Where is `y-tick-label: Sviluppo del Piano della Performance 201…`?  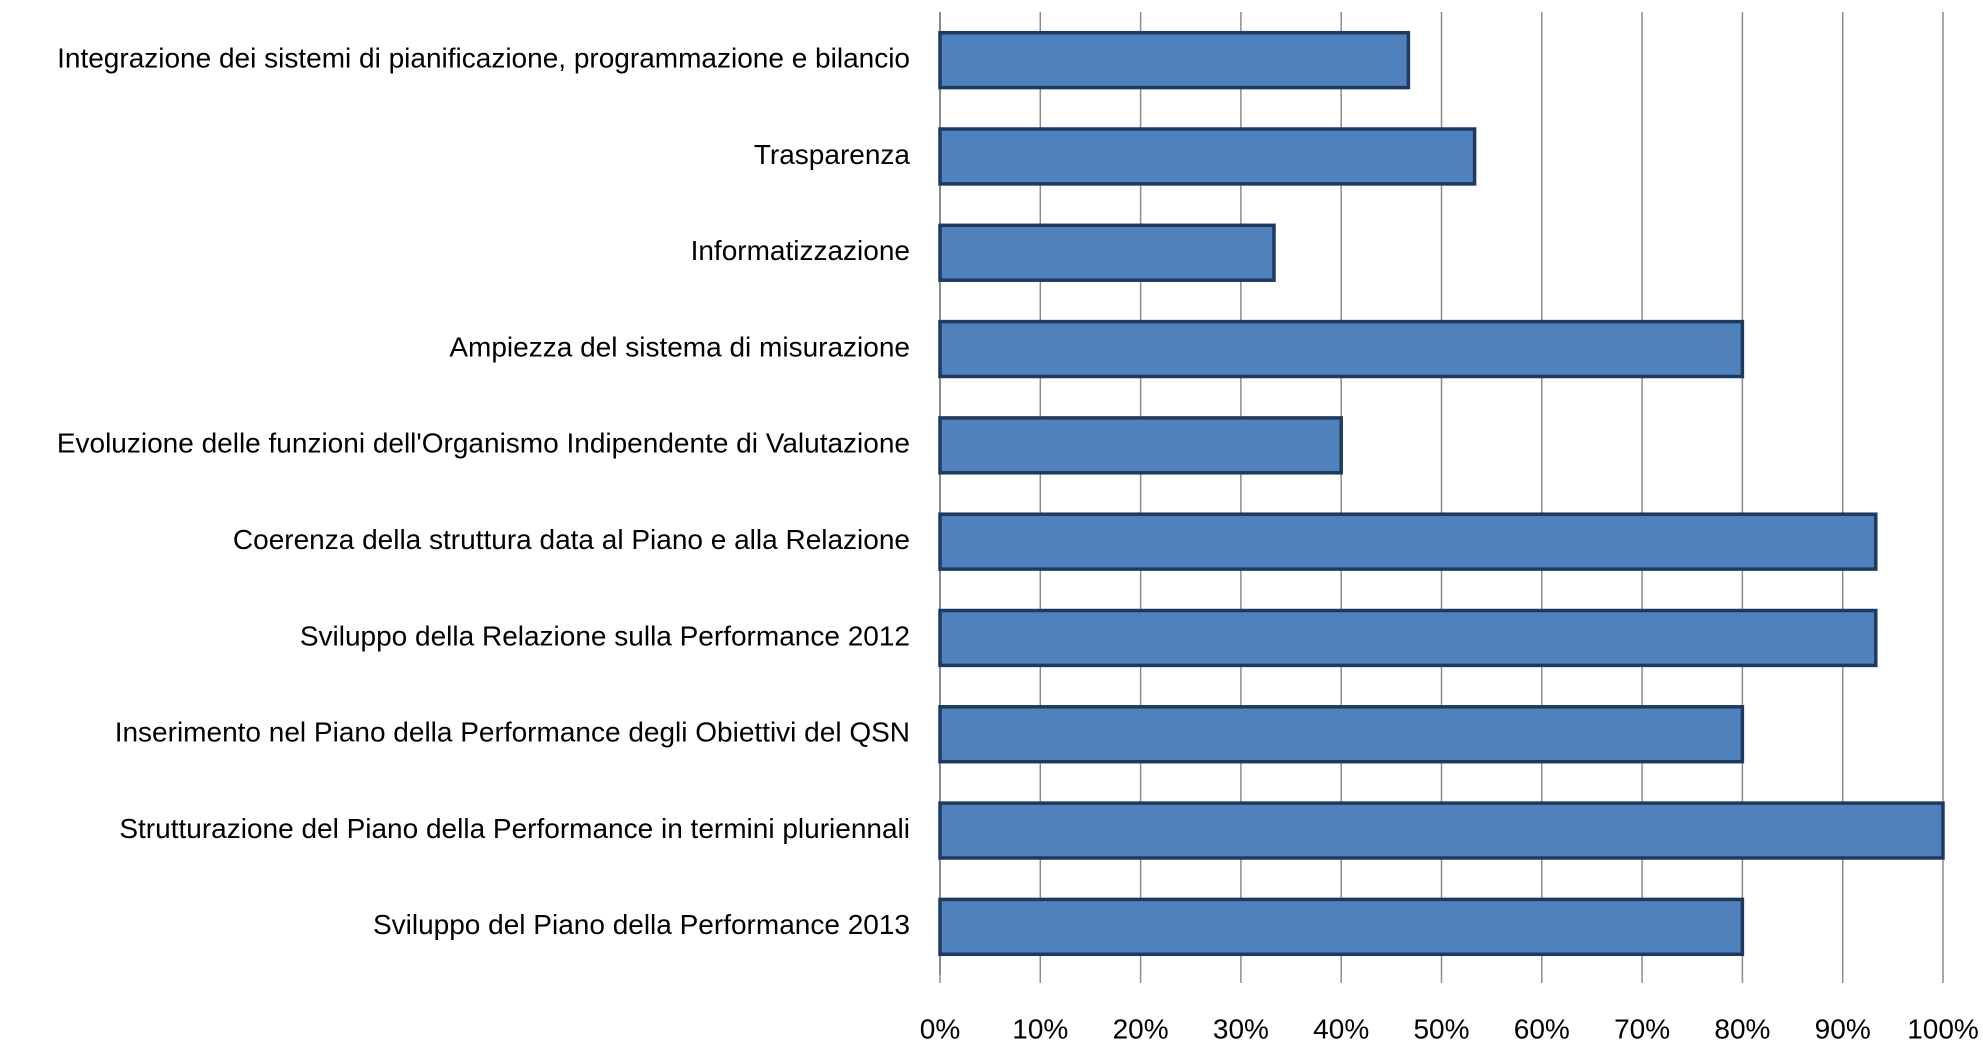 y-tick-label: Sviluppo del Piano della Performance 201… is located at coordinates (641, 924).